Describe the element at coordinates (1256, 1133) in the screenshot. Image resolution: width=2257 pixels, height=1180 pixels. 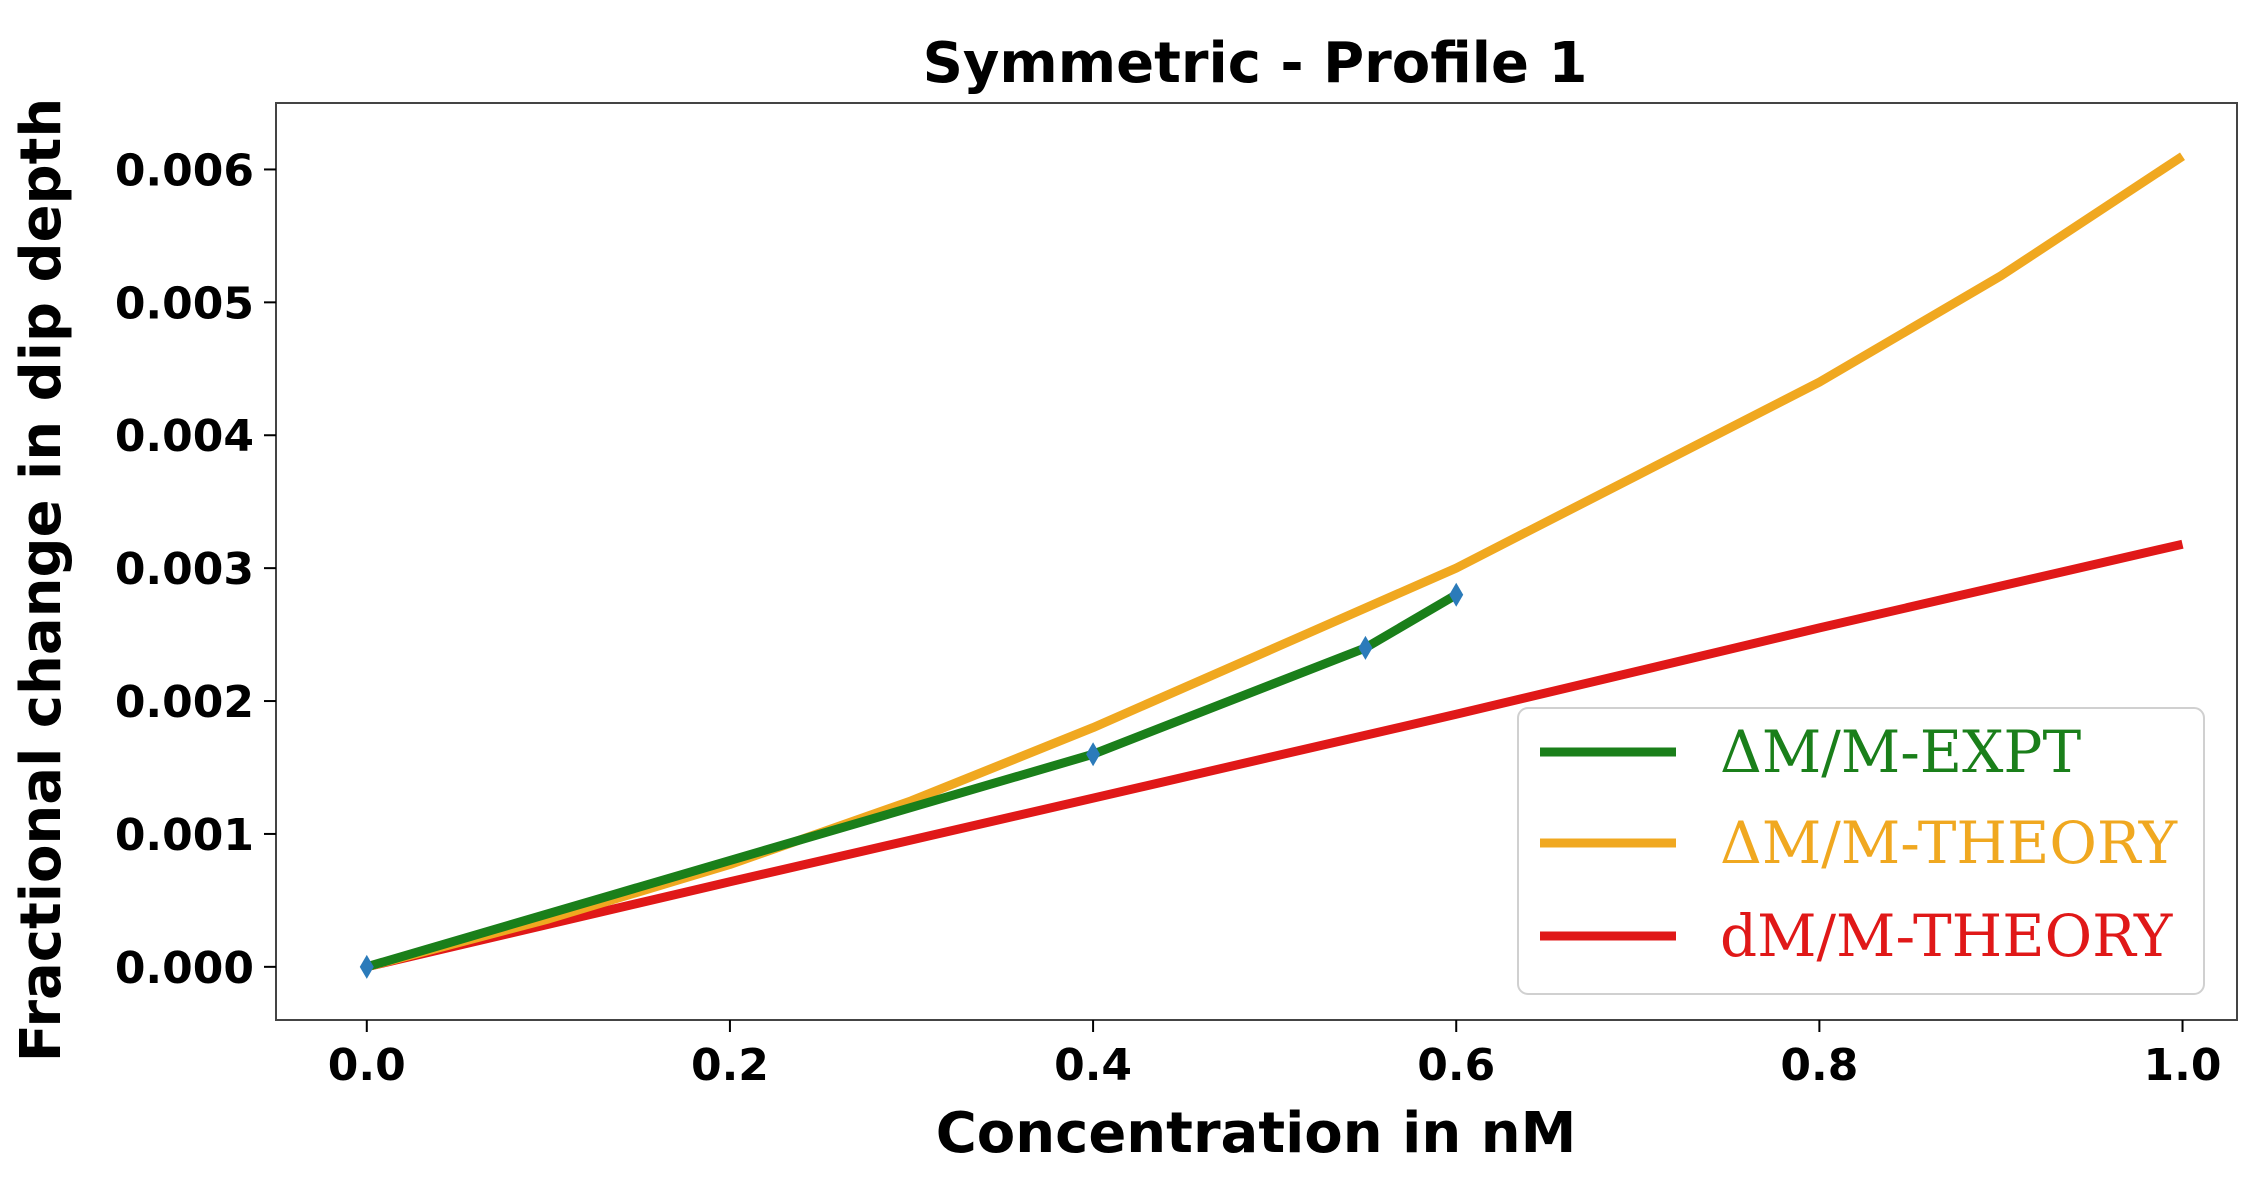
I see `x-axis-label: Concentration in nM` at that location.